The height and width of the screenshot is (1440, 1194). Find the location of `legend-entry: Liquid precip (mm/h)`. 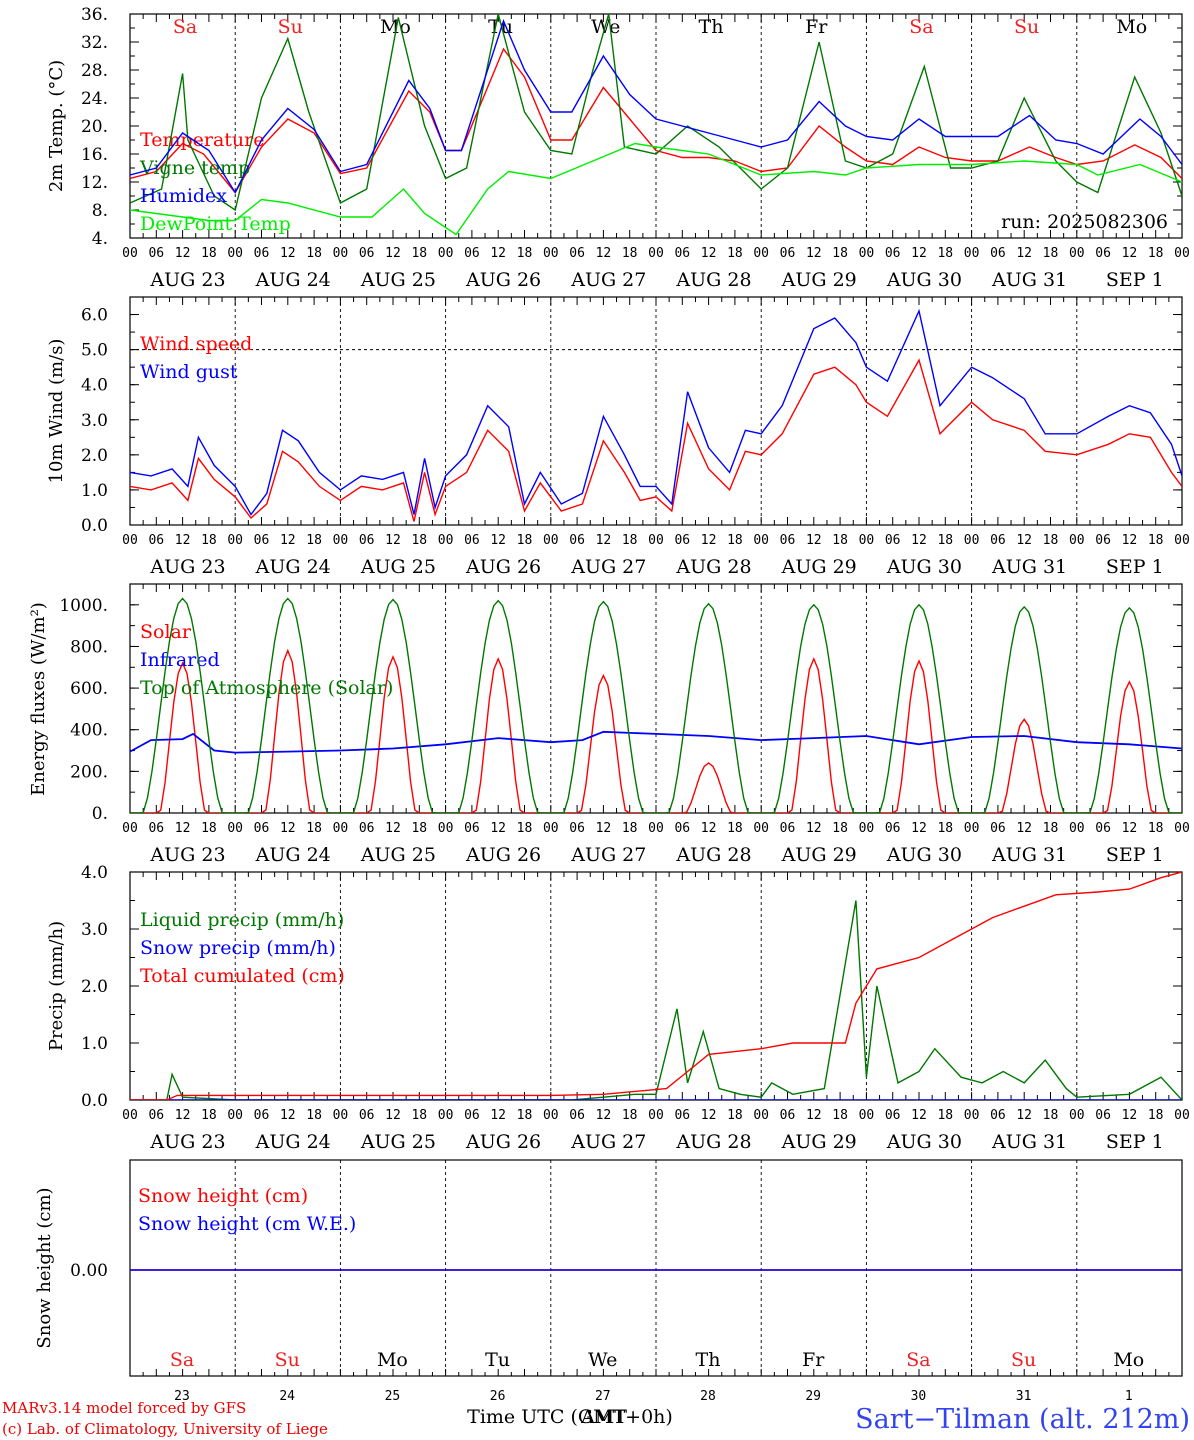

legend-entry: Liquid precip (mm/h) is located at coordinates (242, 920).